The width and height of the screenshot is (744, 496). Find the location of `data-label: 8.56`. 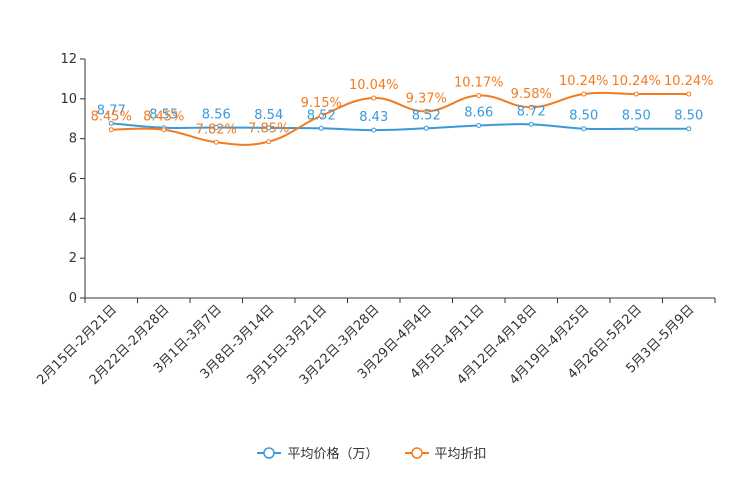

data-label: 8.56 is located at coordinates (216, 115).